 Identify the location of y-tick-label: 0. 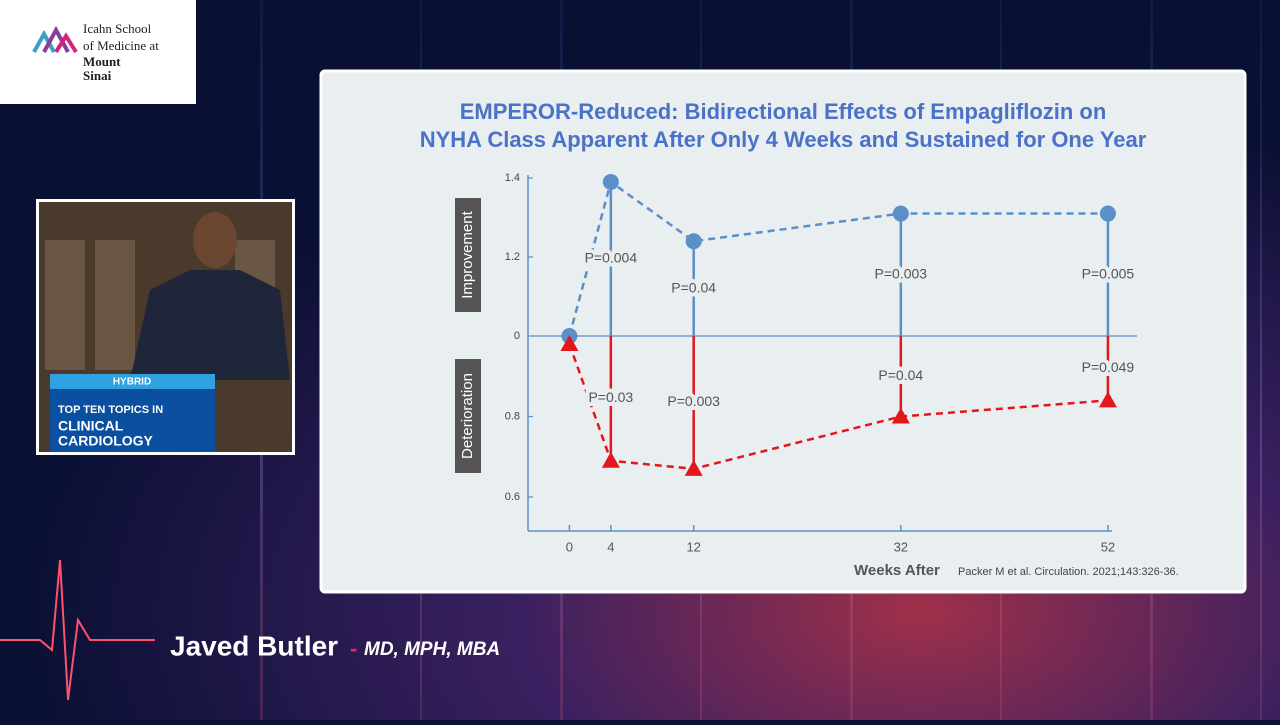
(517, 336).